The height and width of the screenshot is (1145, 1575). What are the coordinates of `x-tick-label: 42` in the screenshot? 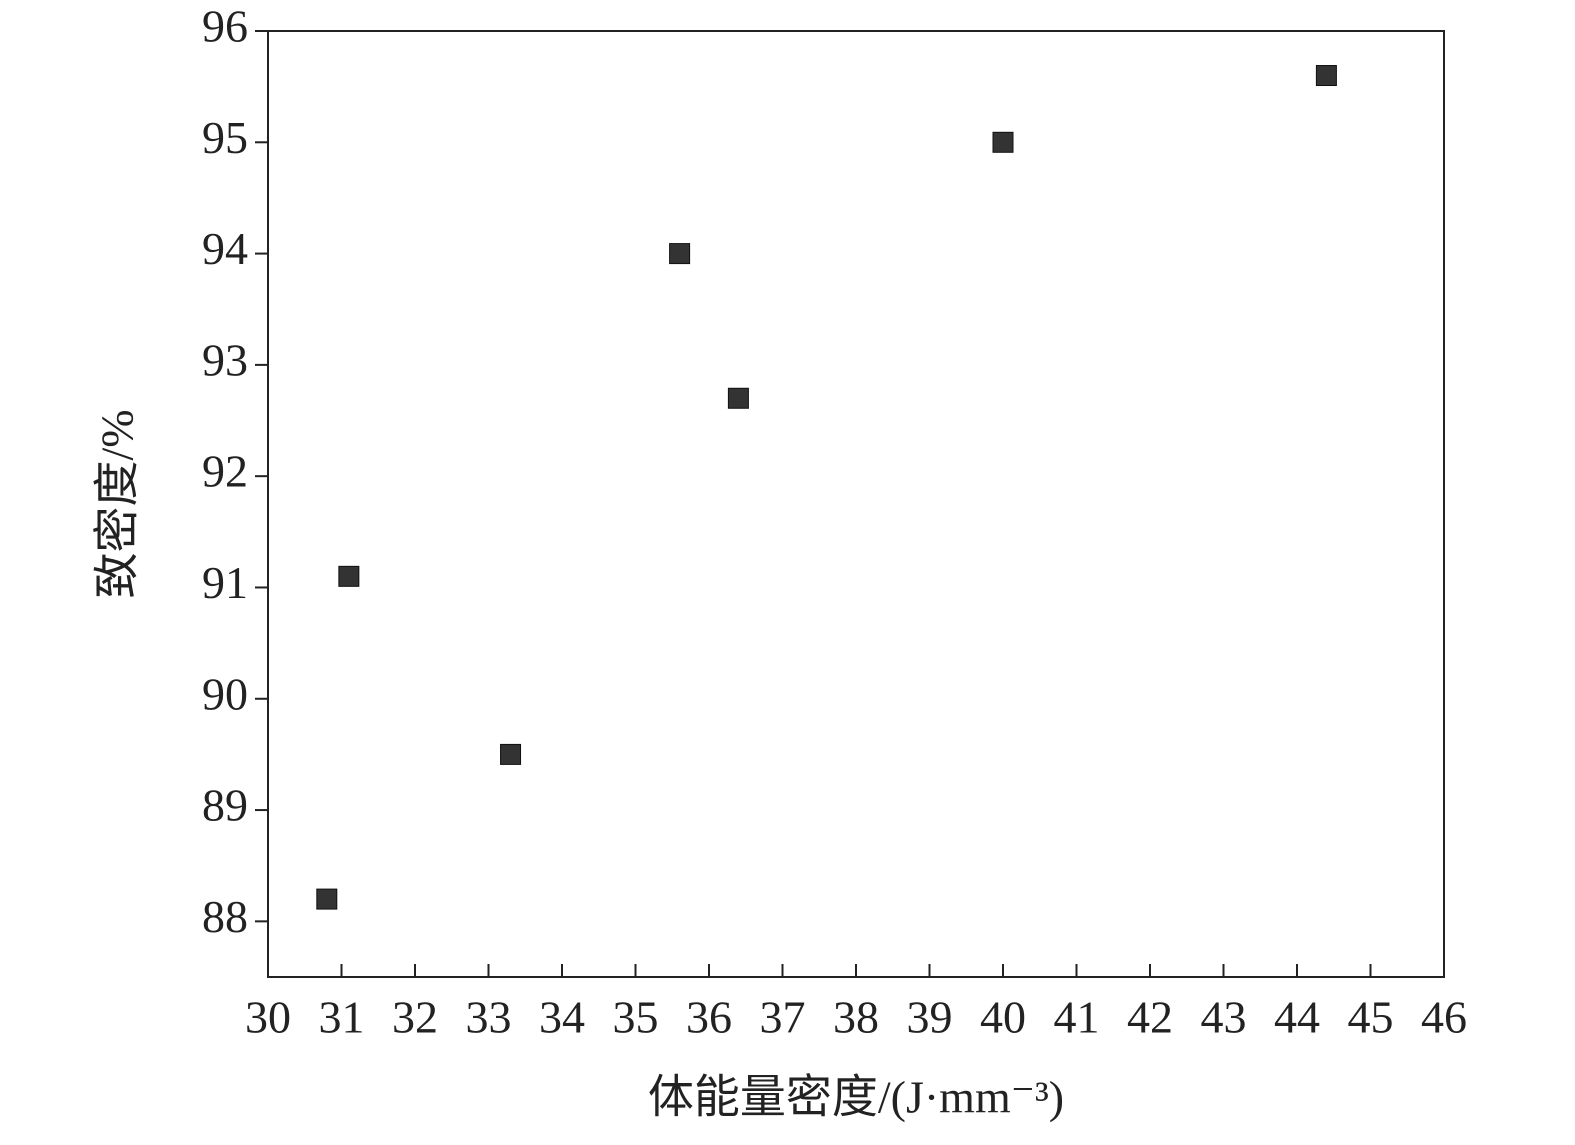 It's located at (1150, 1017).